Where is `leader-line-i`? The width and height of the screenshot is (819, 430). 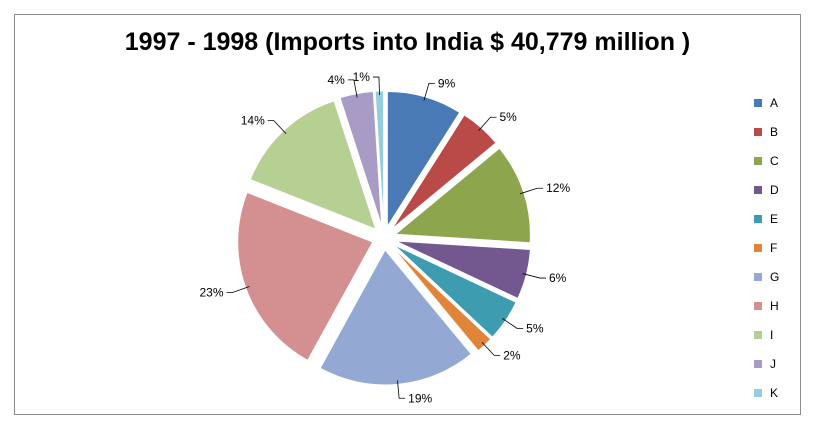 leader-line-i is located at coordinates (277, 127).